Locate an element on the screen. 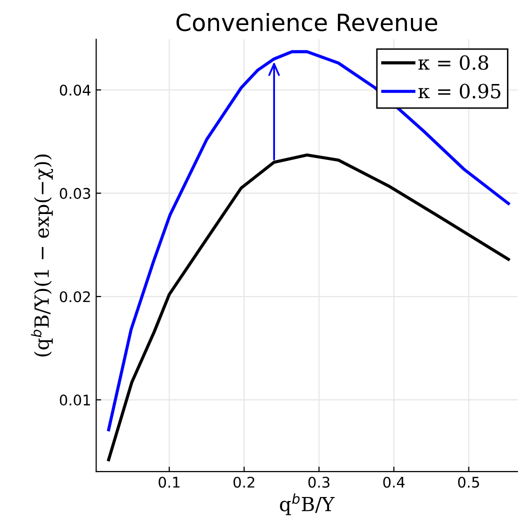 This screenshot has height=524, width=520. x-axis-title: q$^{b}$B/Y is located at coordinates (307, 504).